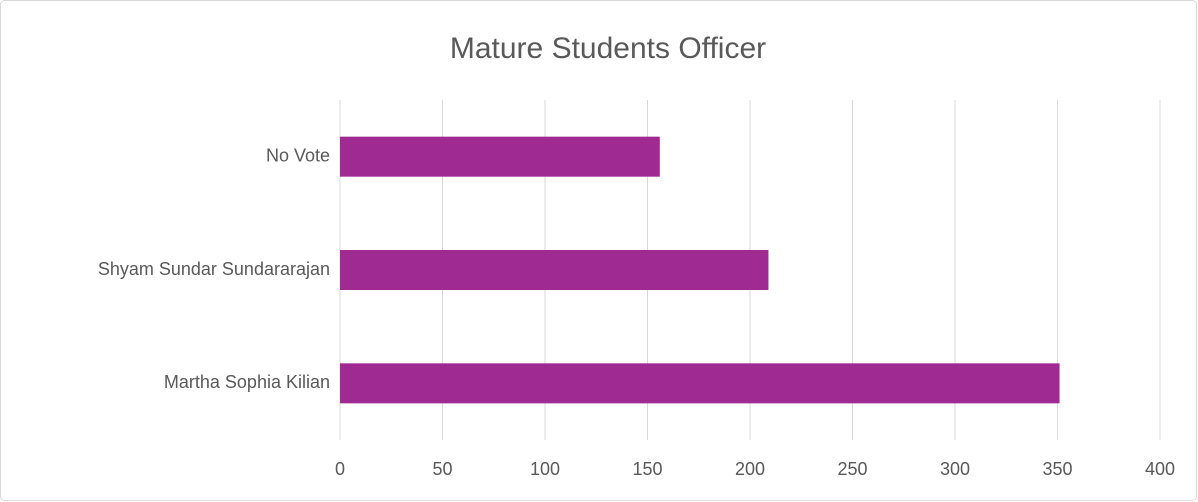 The height and width of the screenshot is (502, 1198). Describe the element at coordinates (955, 469) in the screenshot. I see `x-tick-label: 300` at that location.